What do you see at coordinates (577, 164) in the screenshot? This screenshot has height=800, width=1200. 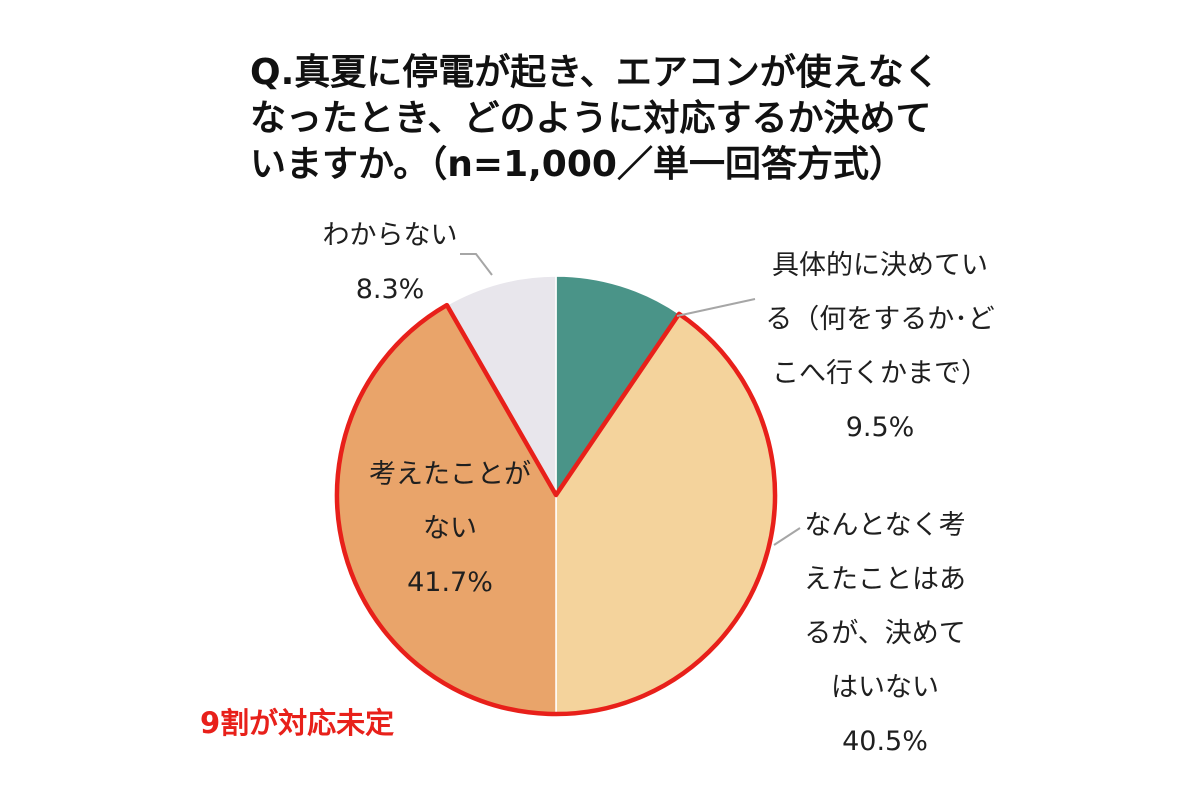 I see `chart-title-line-3: いますか。（n=1,000／単一回答方式）` at bounding box center [577, 164].